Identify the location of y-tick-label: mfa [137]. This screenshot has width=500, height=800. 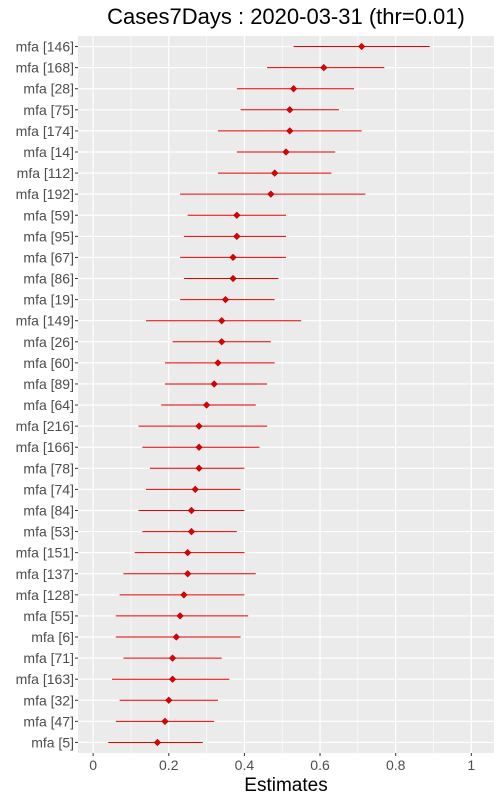
(45, 574).